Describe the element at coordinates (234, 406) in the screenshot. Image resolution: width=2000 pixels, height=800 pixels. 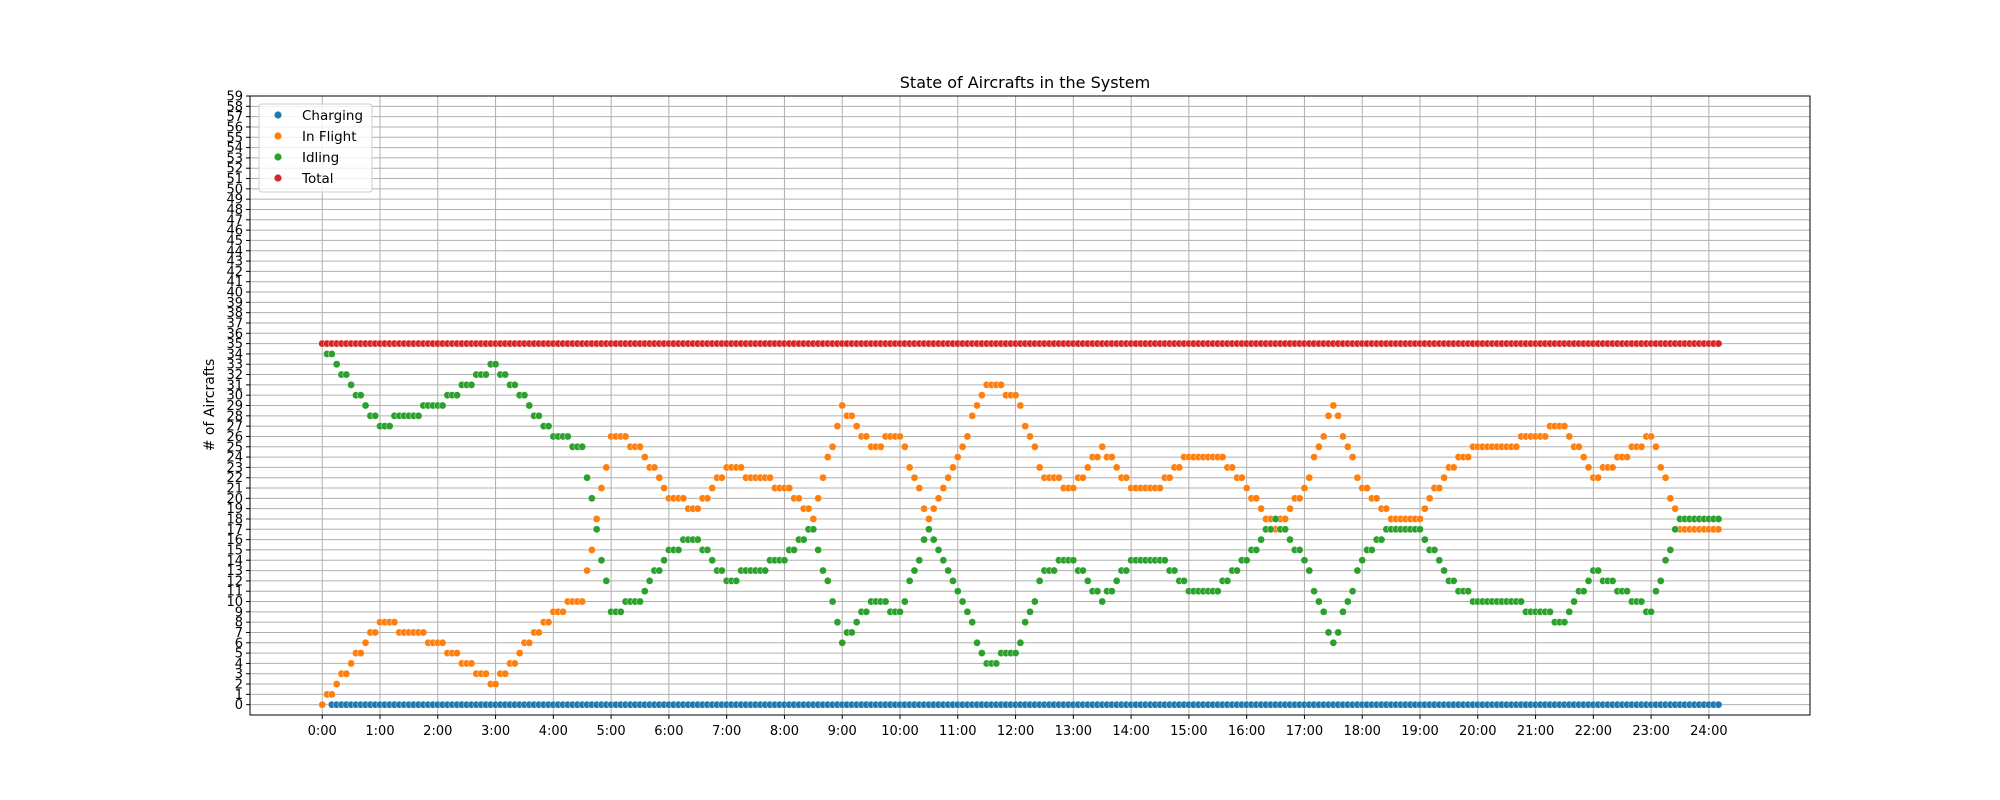
I see `y-tick-label: 29` at that location.